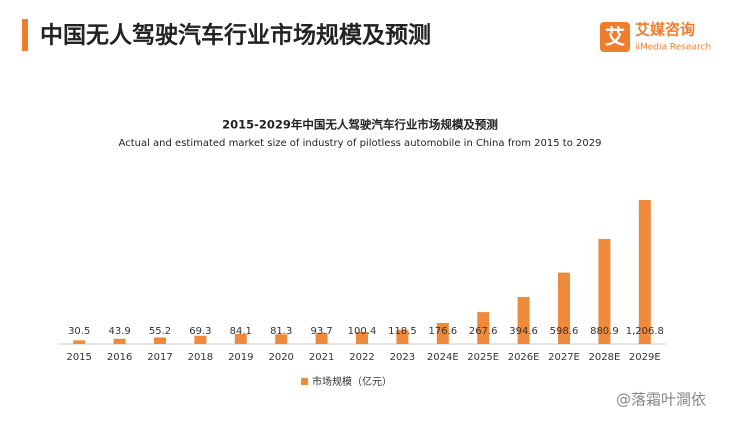  What do you see at coordinates (661, 400) in the screenshot?
I see `watermark: @落霜叶澗依` at bounding box center [661, 400].